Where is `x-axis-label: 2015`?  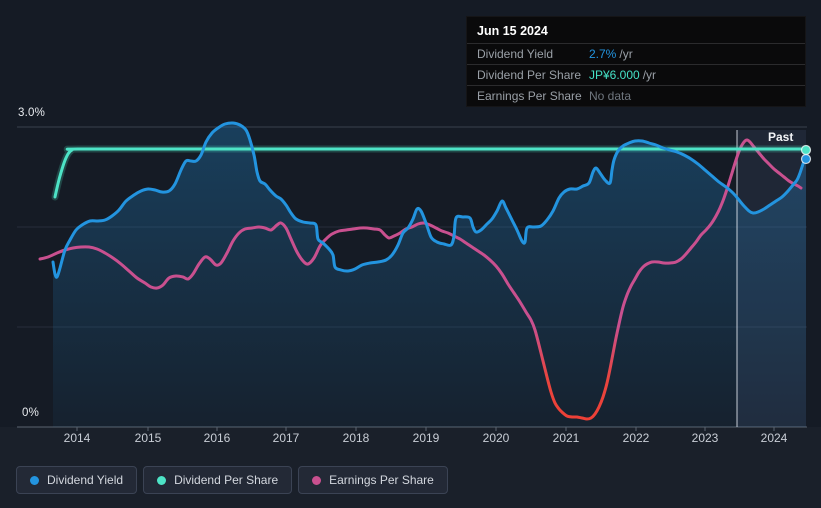
x-axis-label: 2015 is located at coordinates (148, 438).